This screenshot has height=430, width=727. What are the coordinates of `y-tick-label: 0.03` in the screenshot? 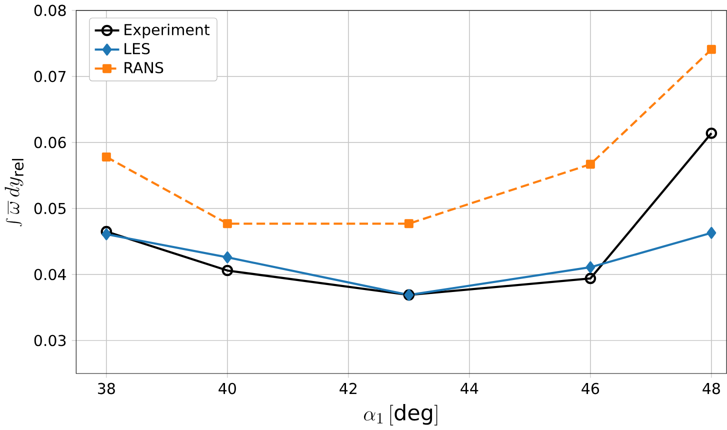 It's located at (50, 340).